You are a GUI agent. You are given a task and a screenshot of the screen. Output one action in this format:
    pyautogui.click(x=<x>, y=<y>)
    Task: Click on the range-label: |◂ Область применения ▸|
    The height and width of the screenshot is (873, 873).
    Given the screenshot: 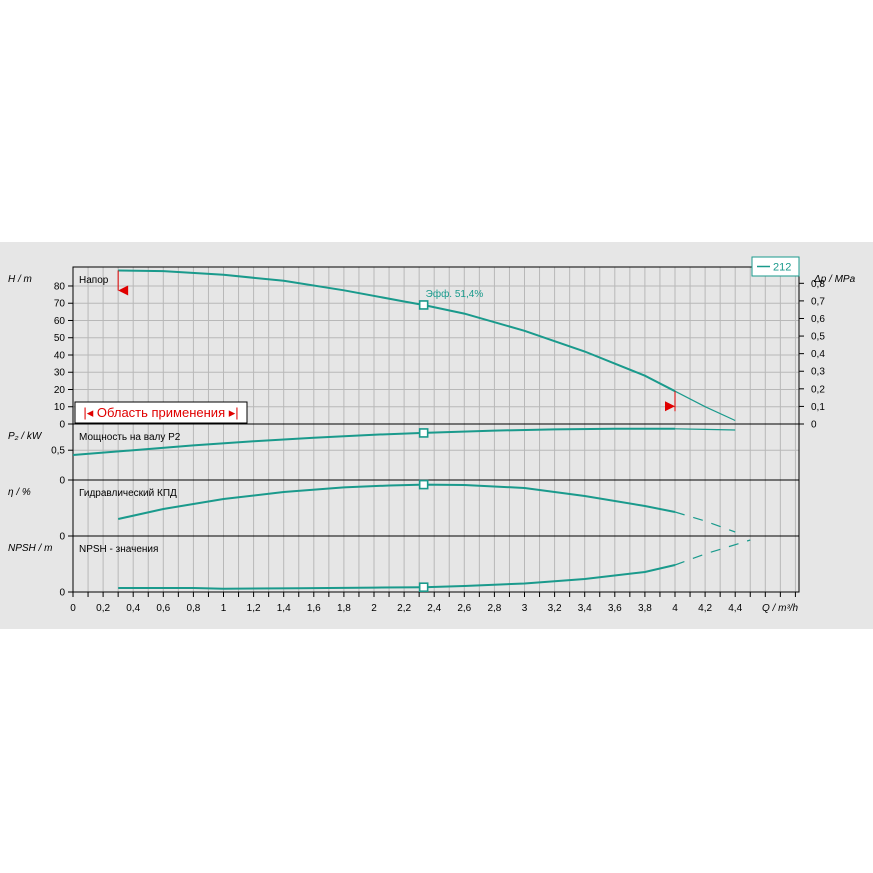 What is the action you would take?
    pyautogui.click(x=160, y=412)
    